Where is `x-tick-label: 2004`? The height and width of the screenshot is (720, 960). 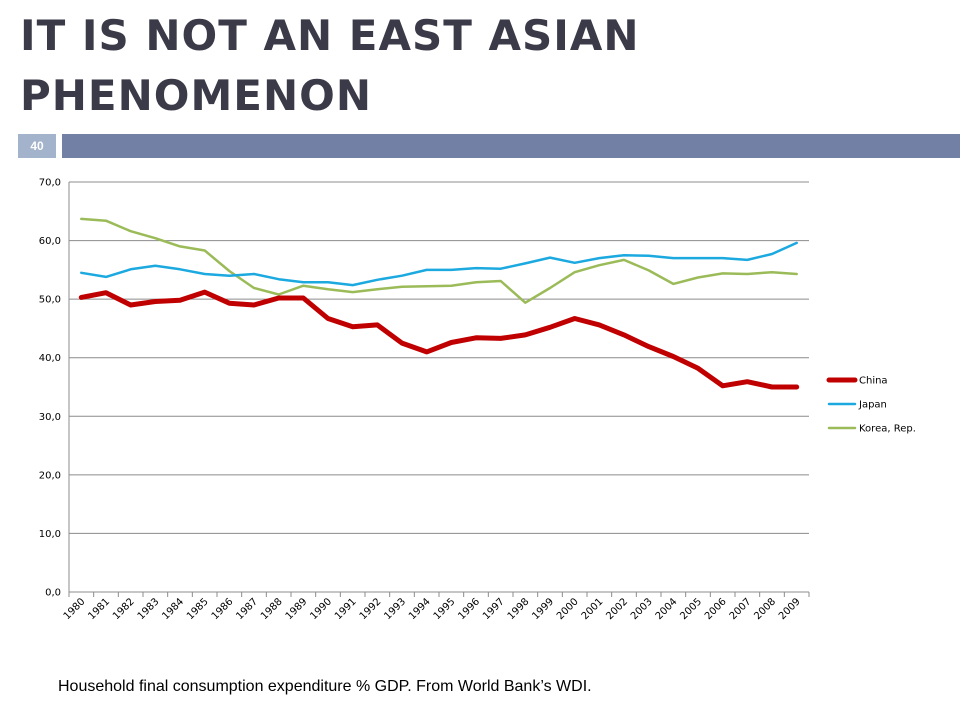
x-tick-label: 2004 is located at coordinates (667, 609).